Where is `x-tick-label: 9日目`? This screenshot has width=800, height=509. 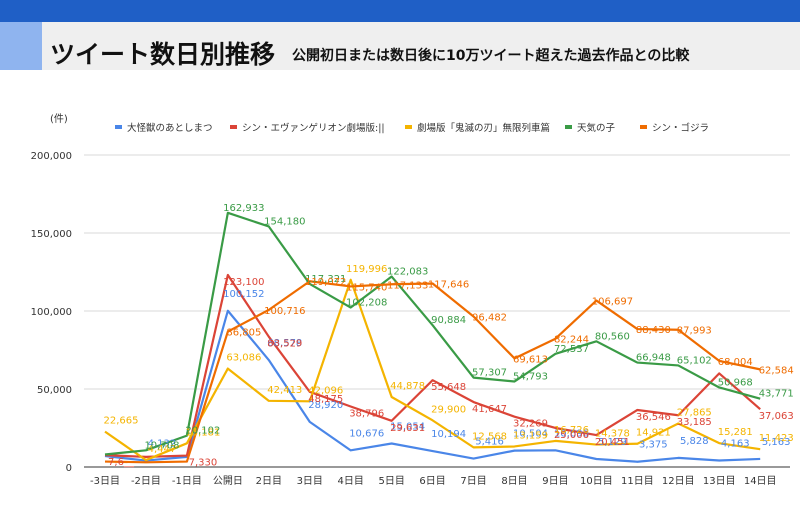
x-tick-label: 9日目 is located at coordinates (555, 481).